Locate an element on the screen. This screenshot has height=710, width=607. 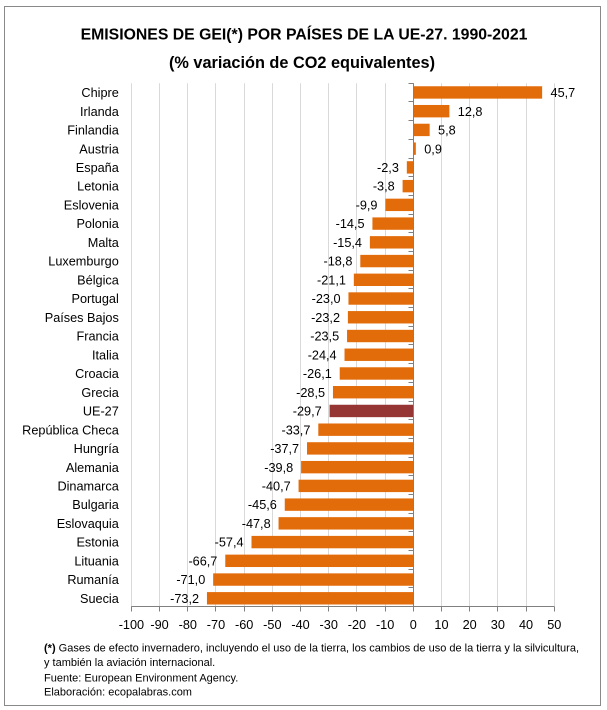
svg-text: -9,9 is located at coordinates (367, 205).